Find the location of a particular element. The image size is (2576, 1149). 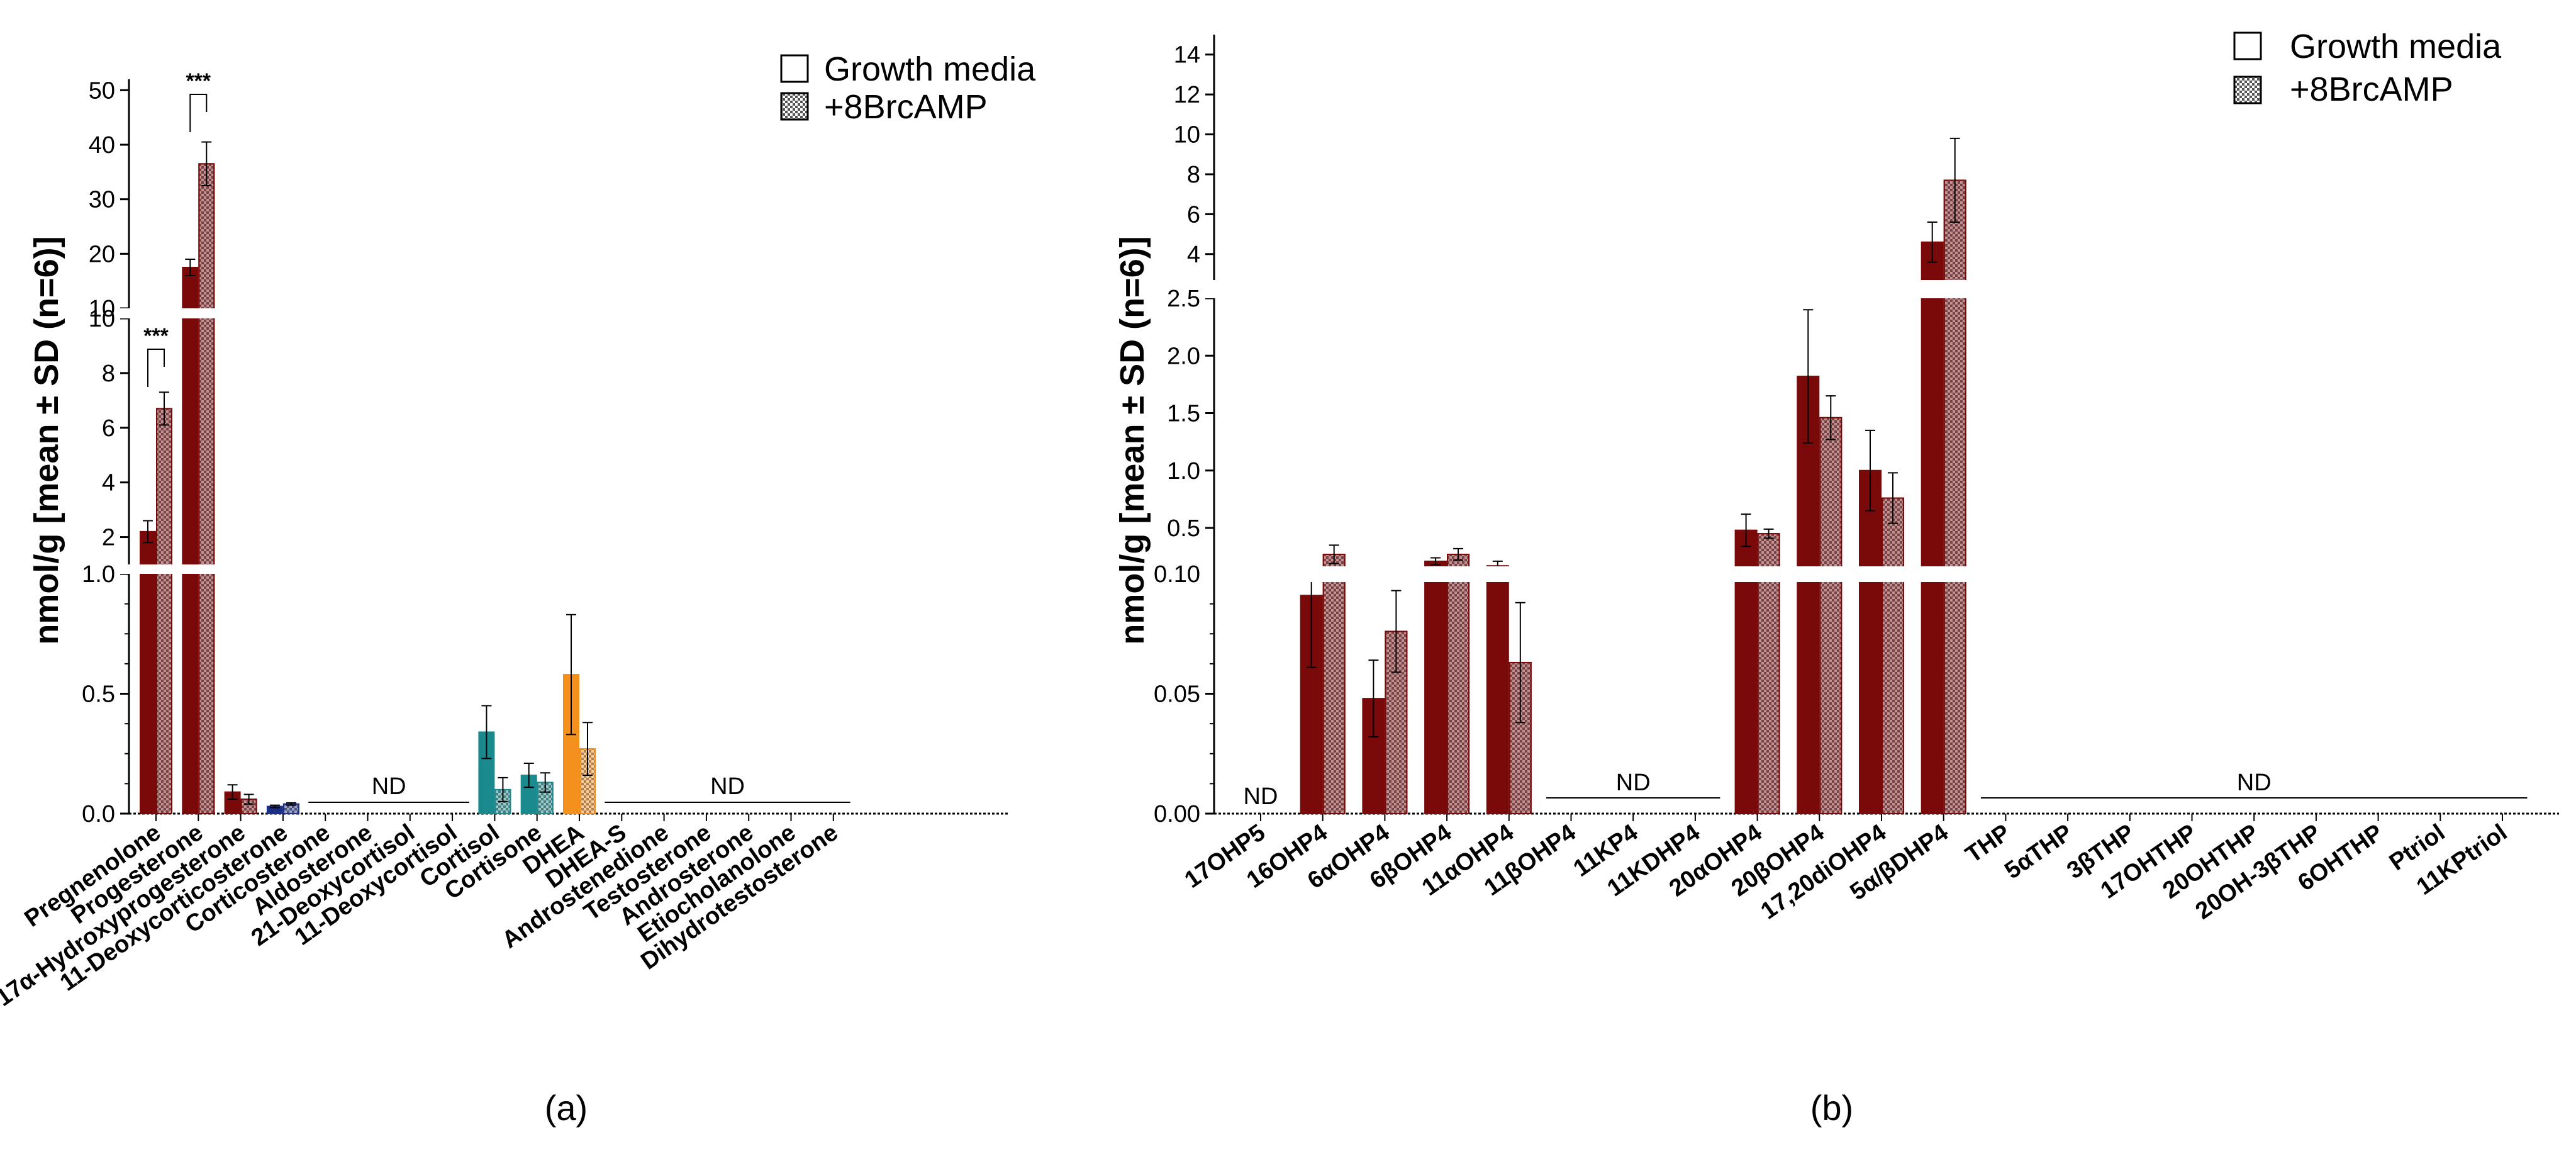

y-tick-label: 14 is located at coordinates (1187, 55).